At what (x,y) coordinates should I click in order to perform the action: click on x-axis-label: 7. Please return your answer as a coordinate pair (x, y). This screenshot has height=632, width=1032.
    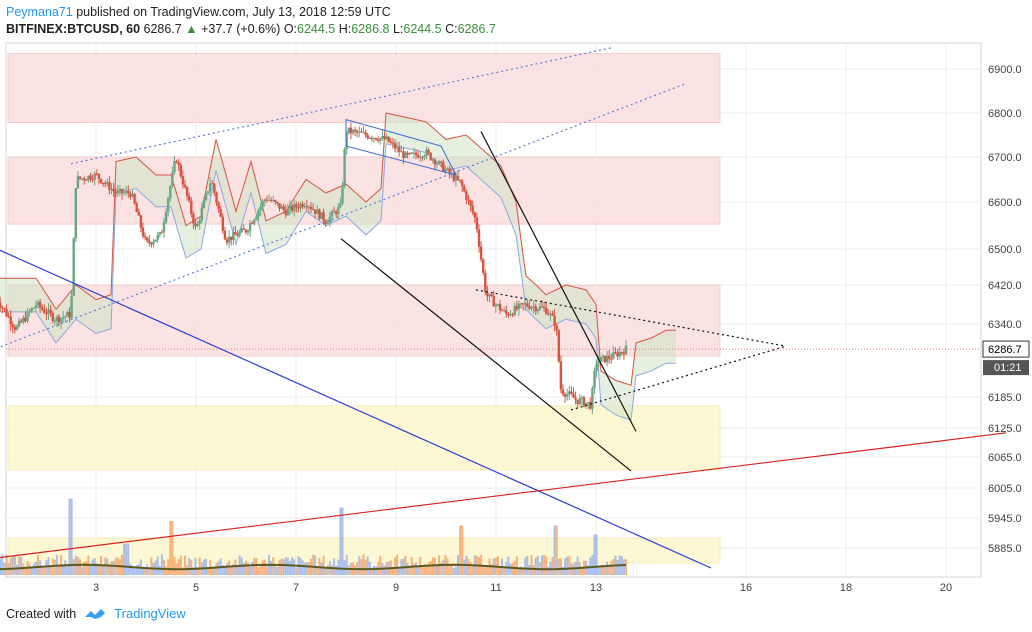
    Looking at the image, I should click on (296, 588).